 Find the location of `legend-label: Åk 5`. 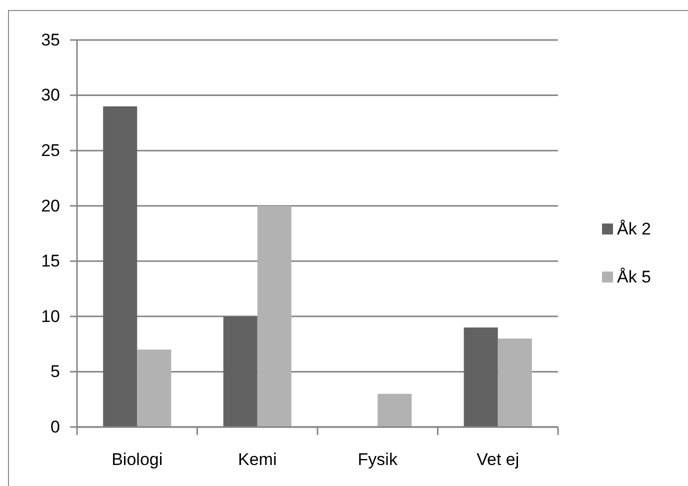

legend-label: Åk 5 is located at coordinates (634, 277).